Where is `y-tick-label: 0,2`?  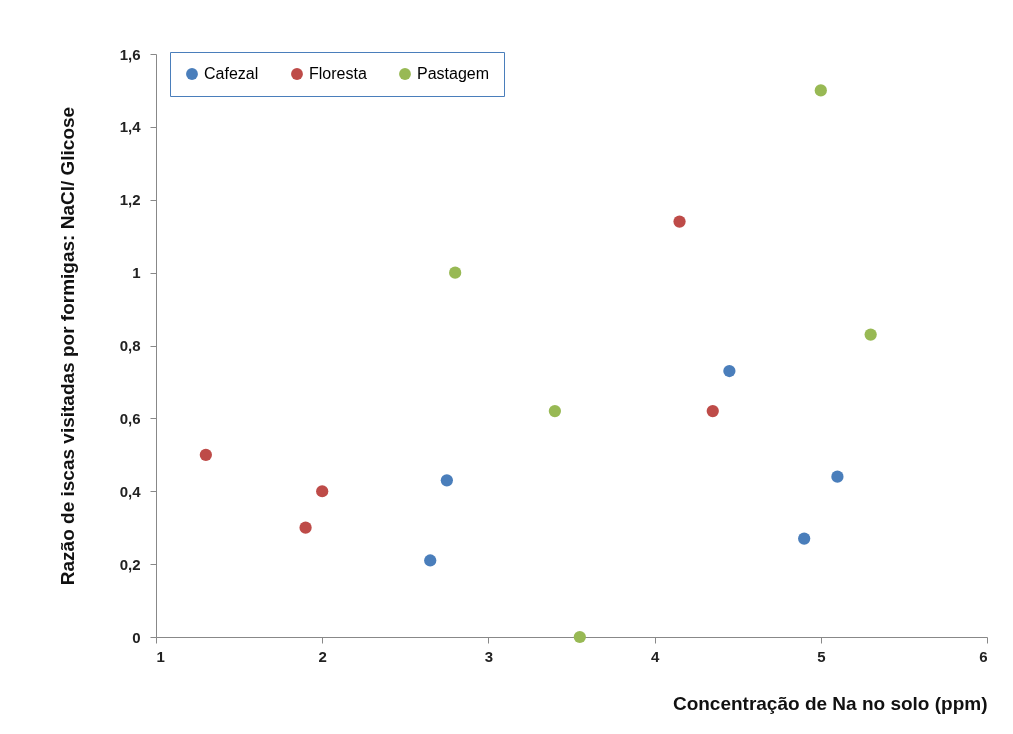 y-tick-label: 0,2 is located at coordinates (130, 564).